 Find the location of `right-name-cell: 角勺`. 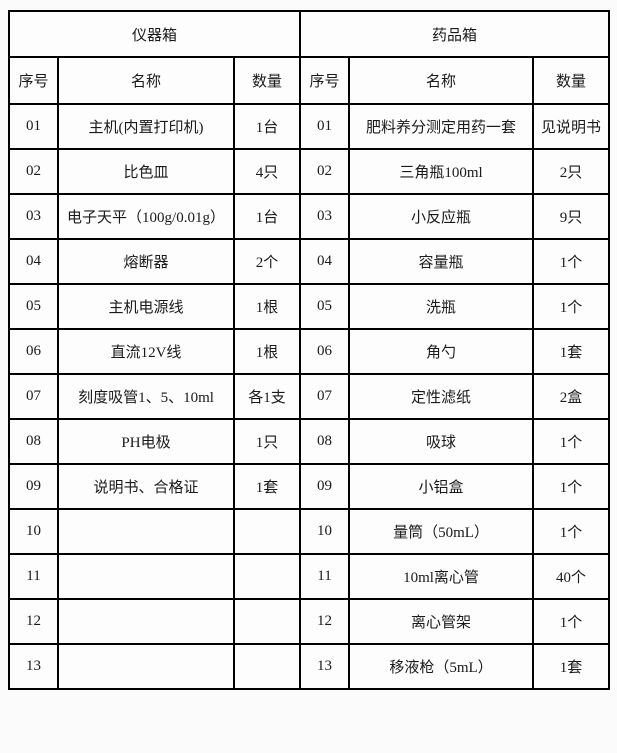

right-name-cell: 角勺 is located at coordinates (441, 351).